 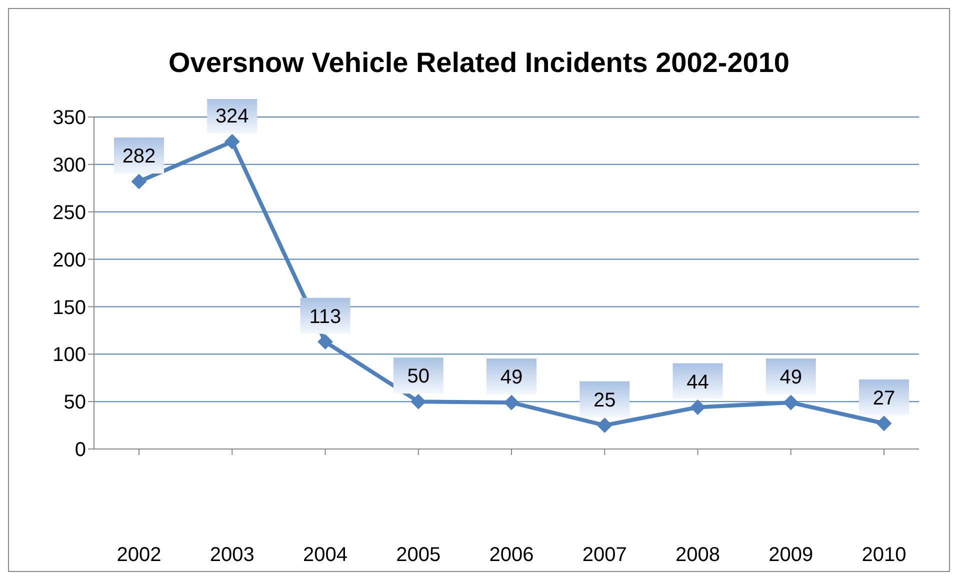 I want to click on y-tick-label: 250, so click(x=69, y=213).